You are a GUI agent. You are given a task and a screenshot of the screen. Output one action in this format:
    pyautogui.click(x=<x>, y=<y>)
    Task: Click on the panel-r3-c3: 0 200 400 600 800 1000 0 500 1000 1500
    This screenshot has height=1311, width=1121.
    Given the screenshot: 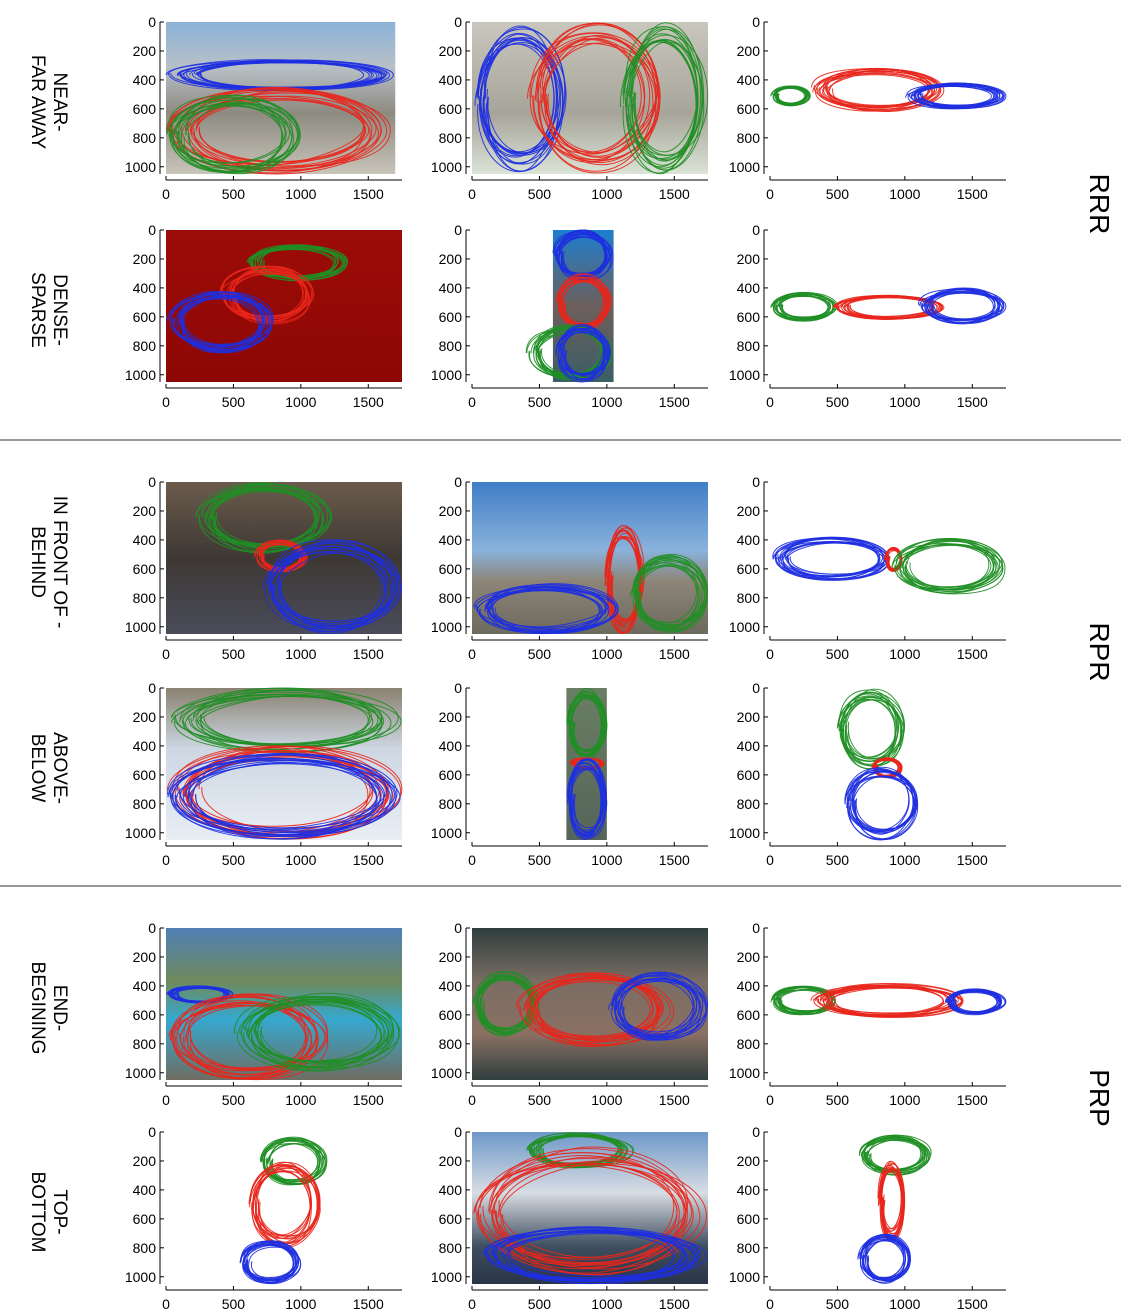 What is the action you would take?
    pyautogui.click(x=867, y=568)
    